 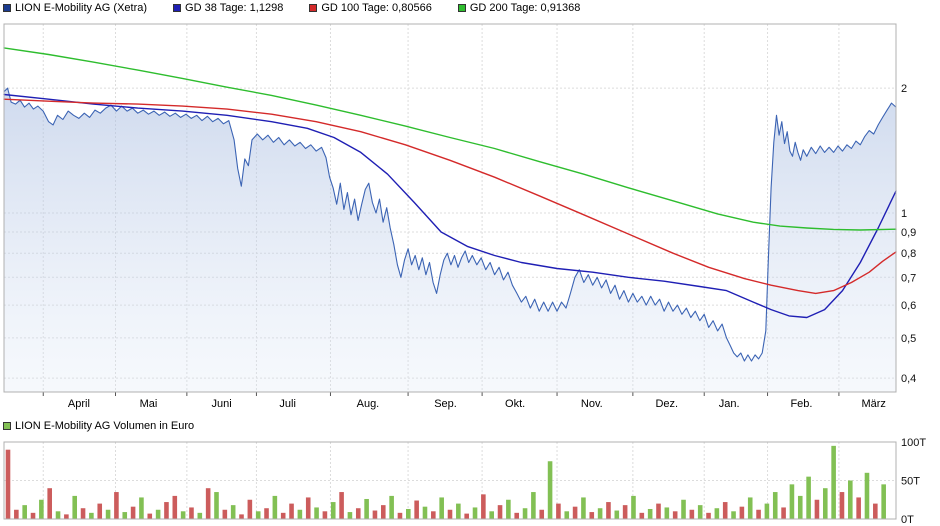 What do you see at coordinates (908, 233) in the screenshot?
I see `price-axis-label: 0,9` at bounding box center [908, 233].